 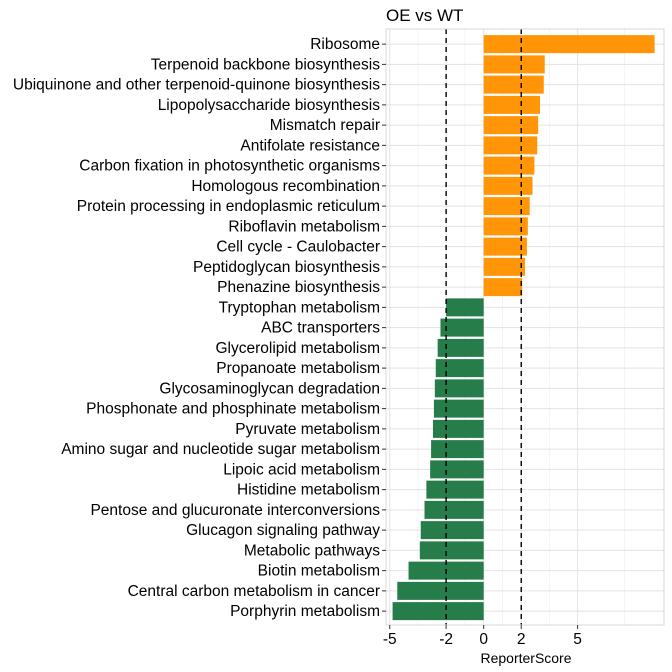 What do you see at coordinates (312, 550) in the screenshot?
I see `category-label: Metabolic pathways` at bounding box center [312, 550].